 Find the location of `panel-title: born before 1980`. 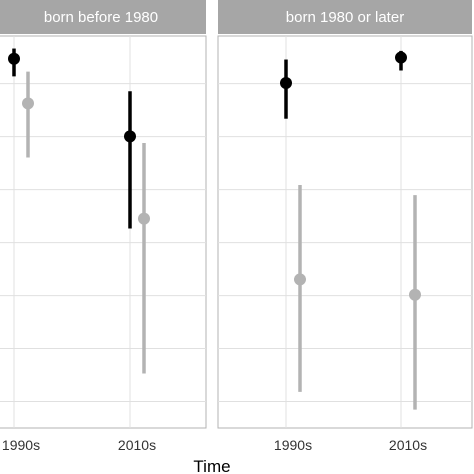

panel-title: born before 1980 is located at coordinates (101, 17).